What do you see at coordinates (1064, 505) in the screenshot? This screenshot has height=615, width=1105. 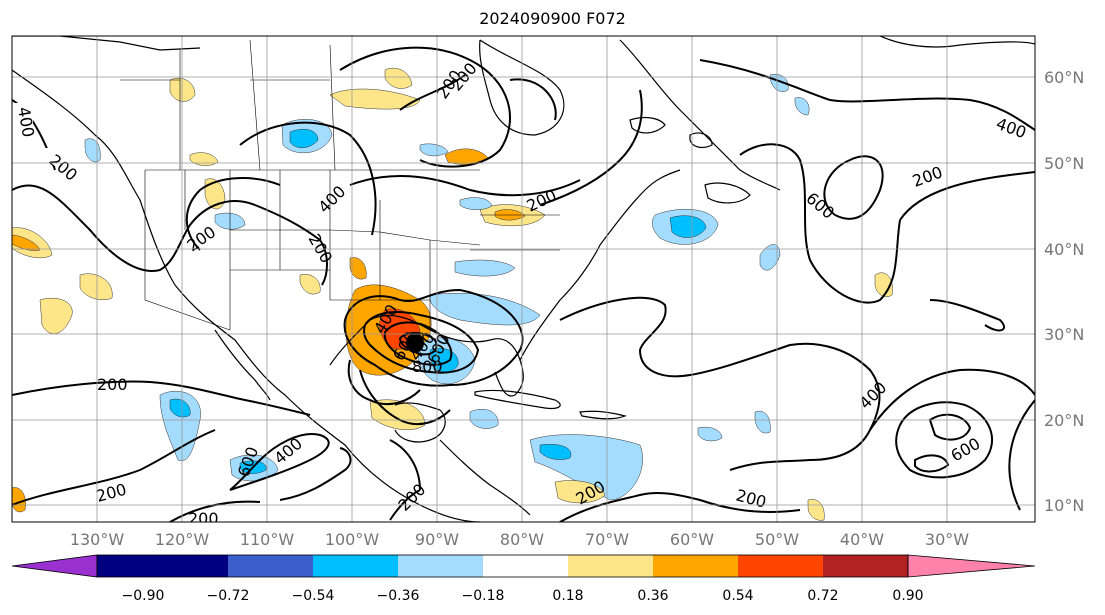 I see `lat-label: 10°N` at bounding box center [1064, 505].